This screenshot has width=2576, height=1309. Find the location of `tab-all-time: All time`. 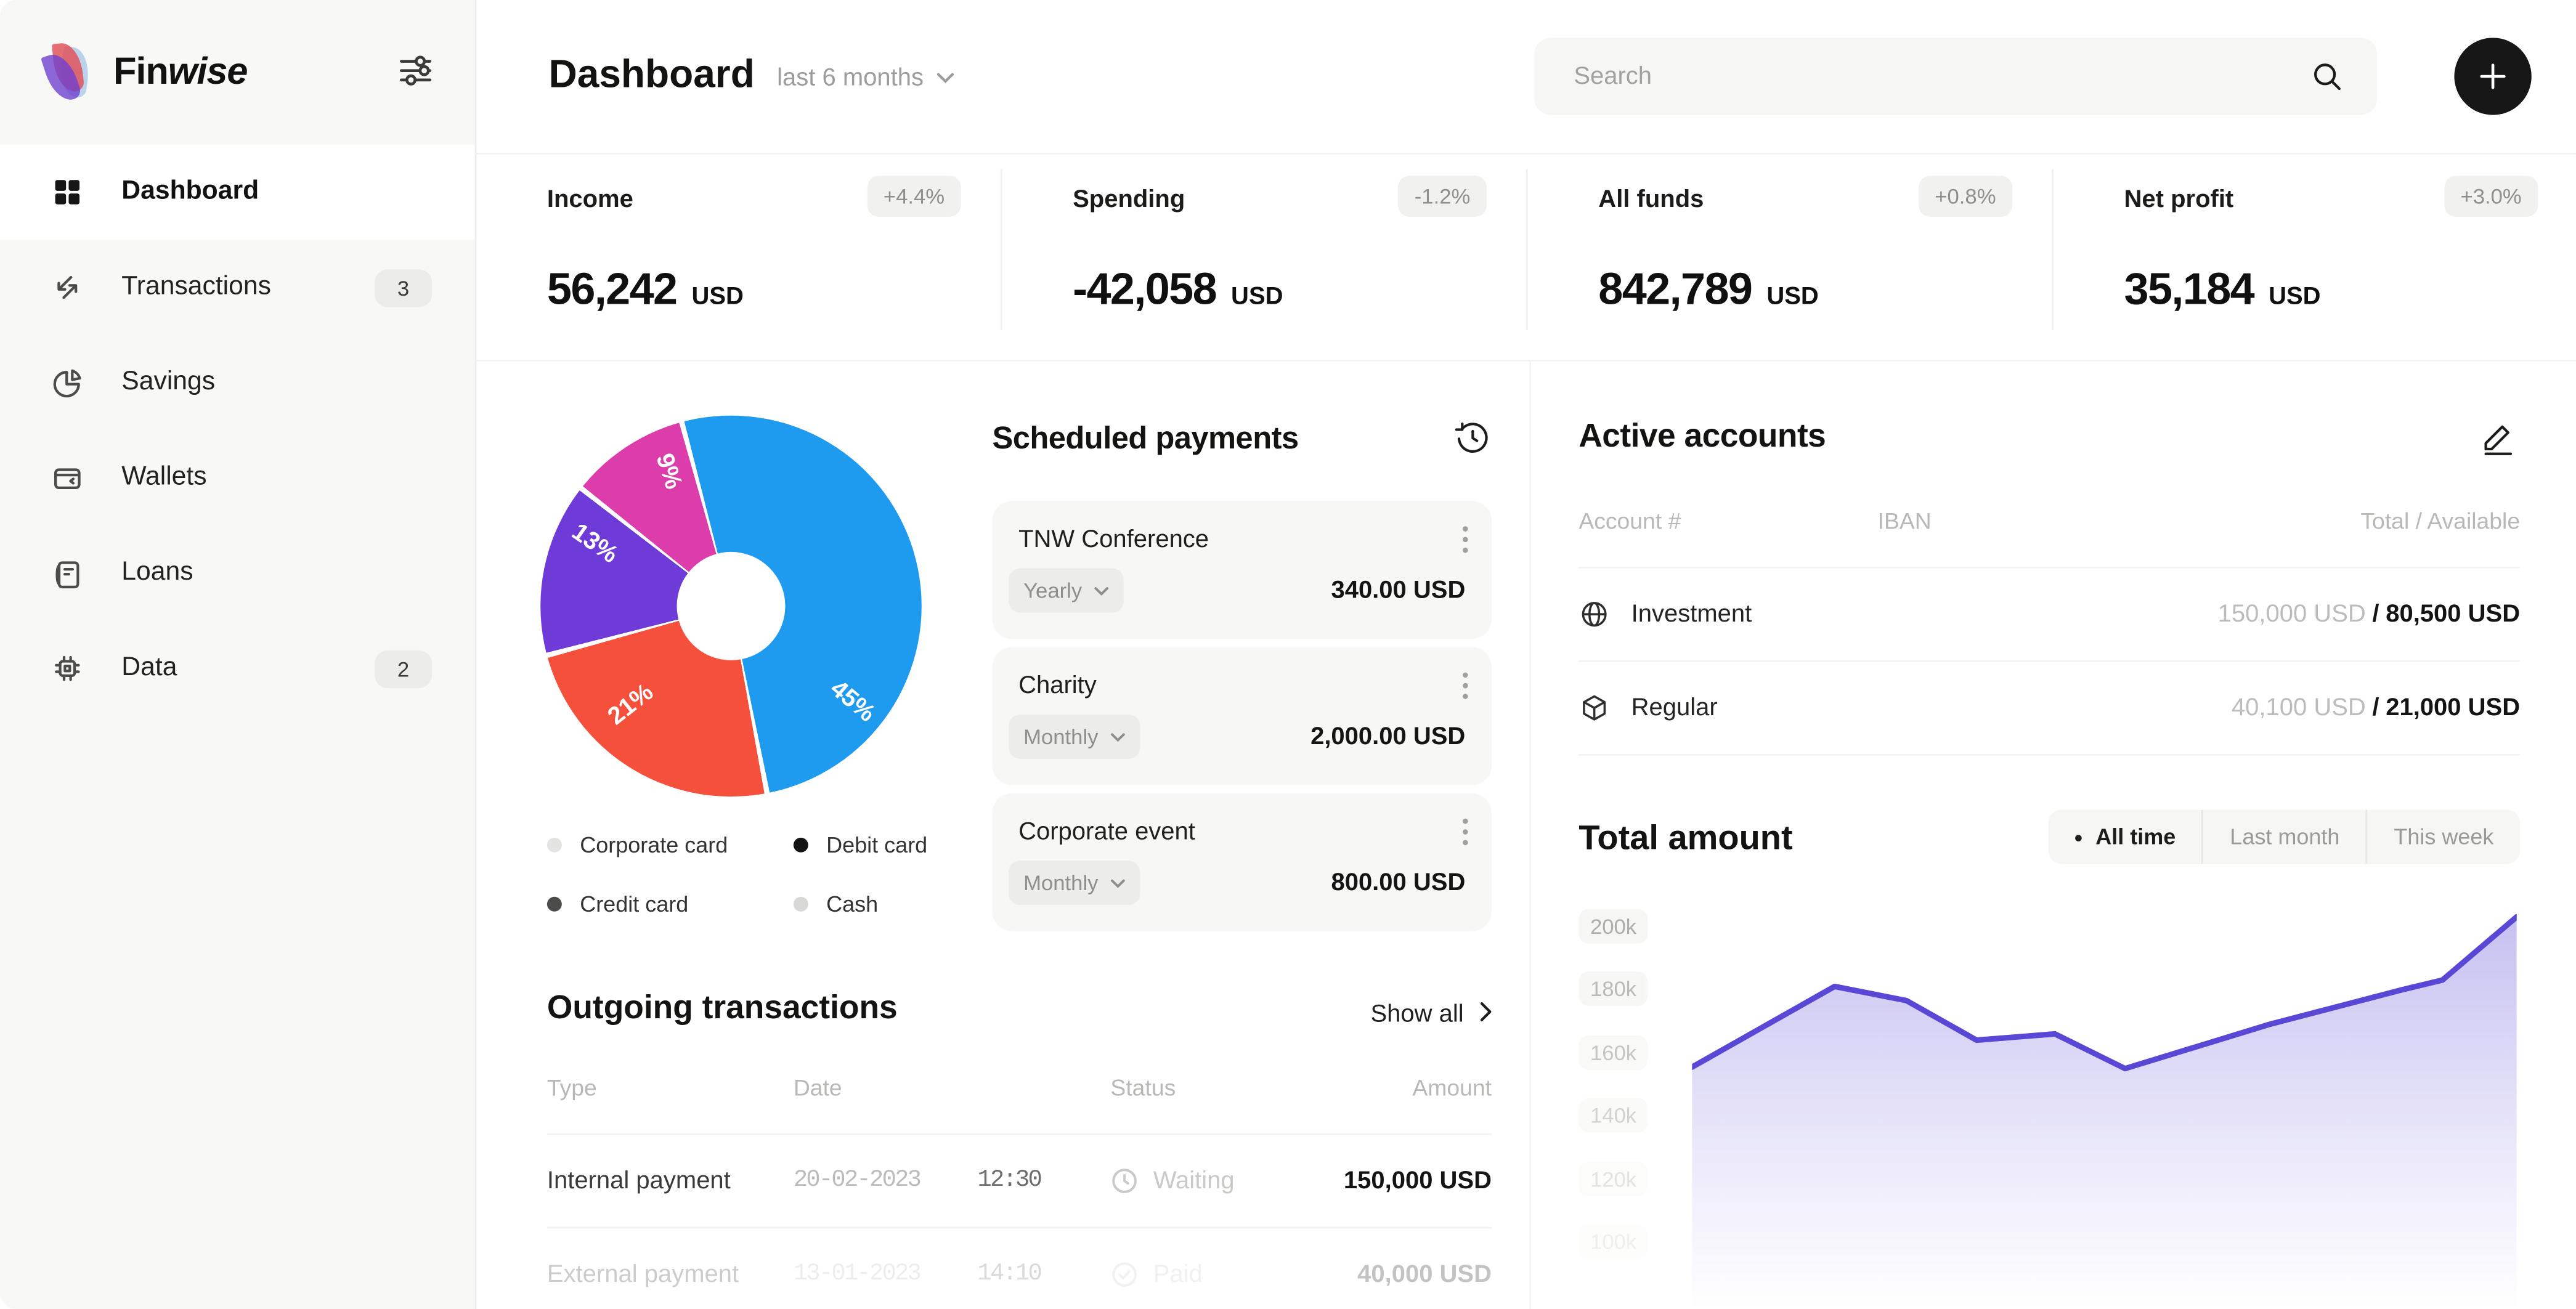

tab-all-time: All time is located at coordinates (2125, 836).